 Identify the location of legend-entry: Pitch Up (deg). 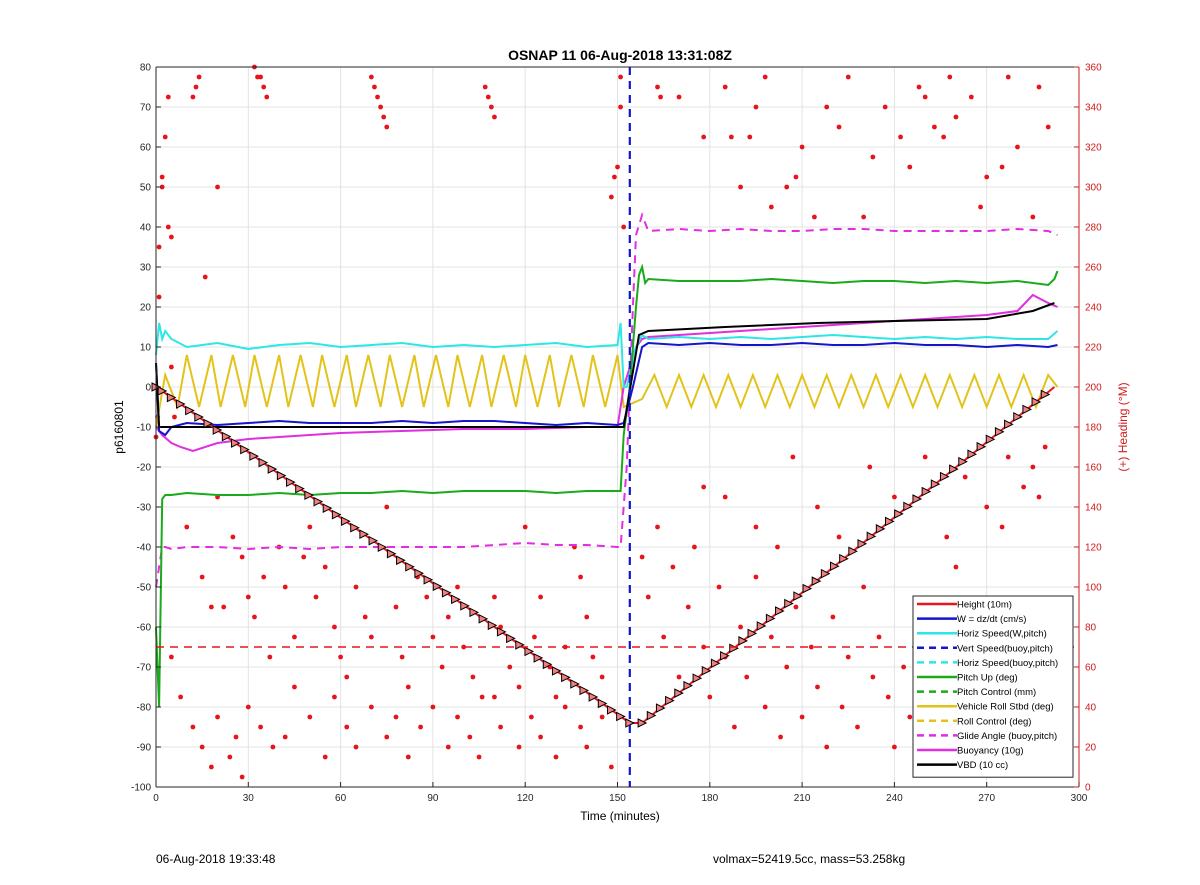
(987, 678).